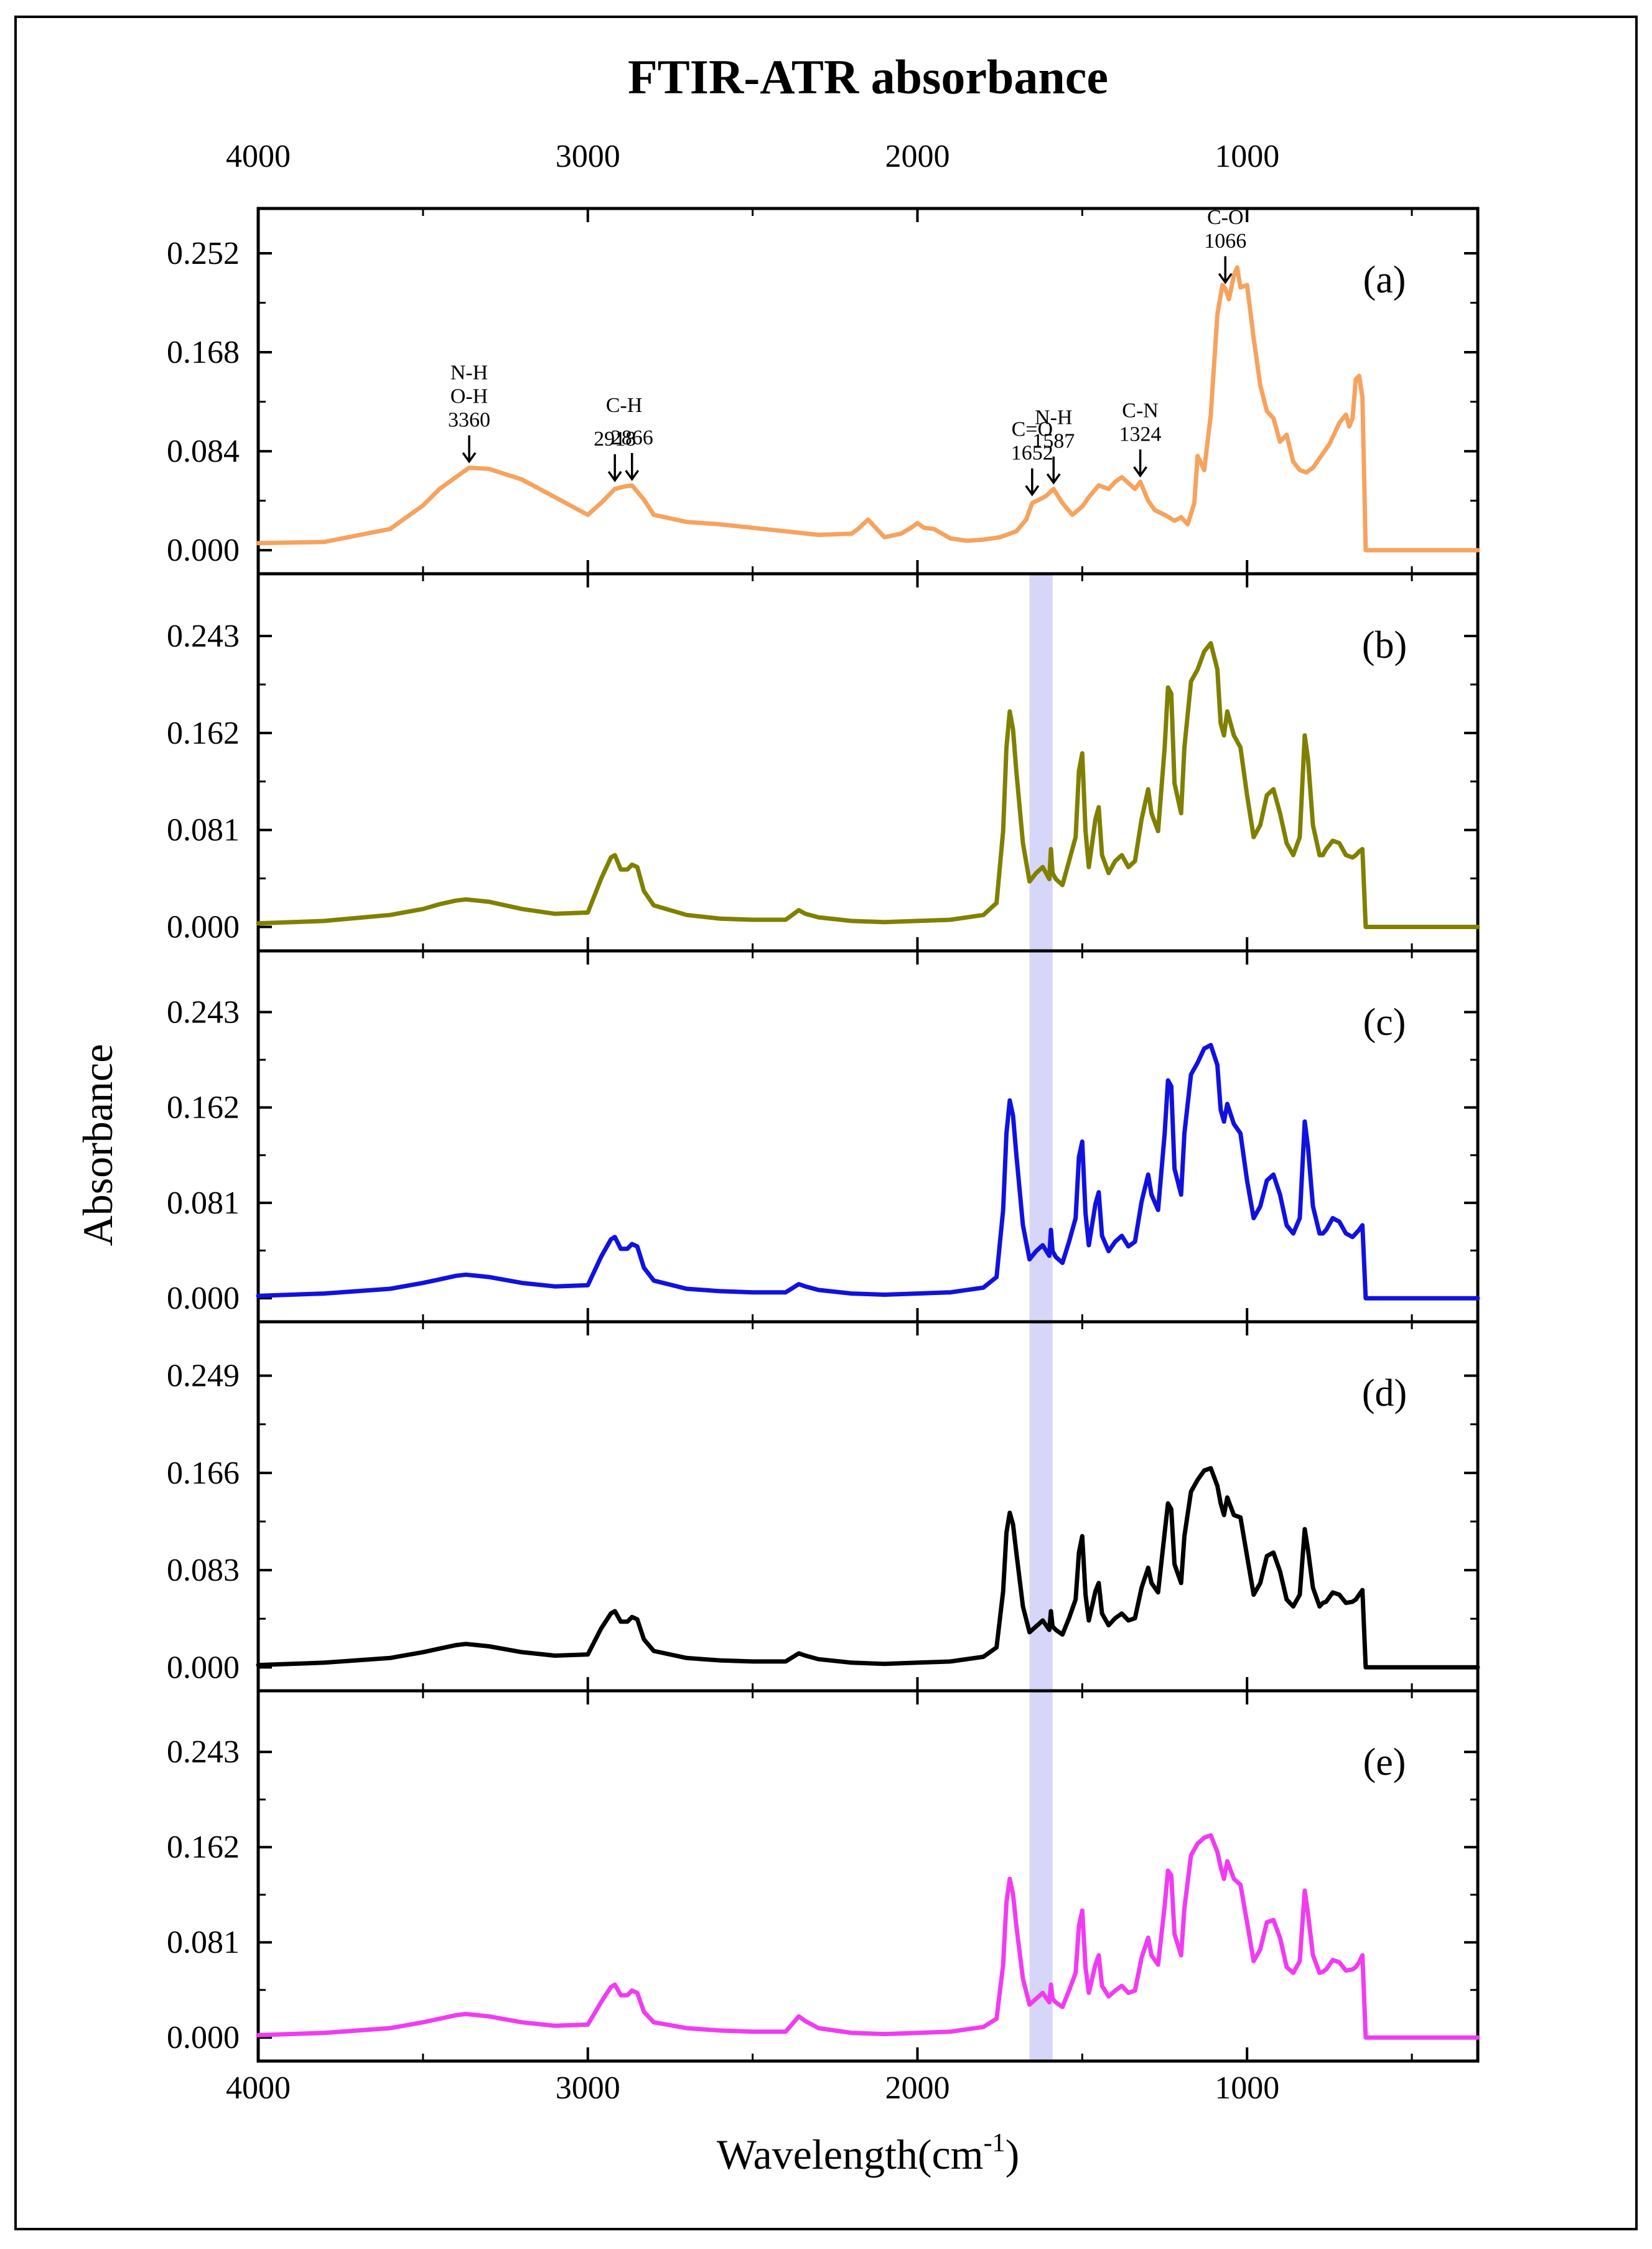  I want to click on series-line-a, so click(868, 409).